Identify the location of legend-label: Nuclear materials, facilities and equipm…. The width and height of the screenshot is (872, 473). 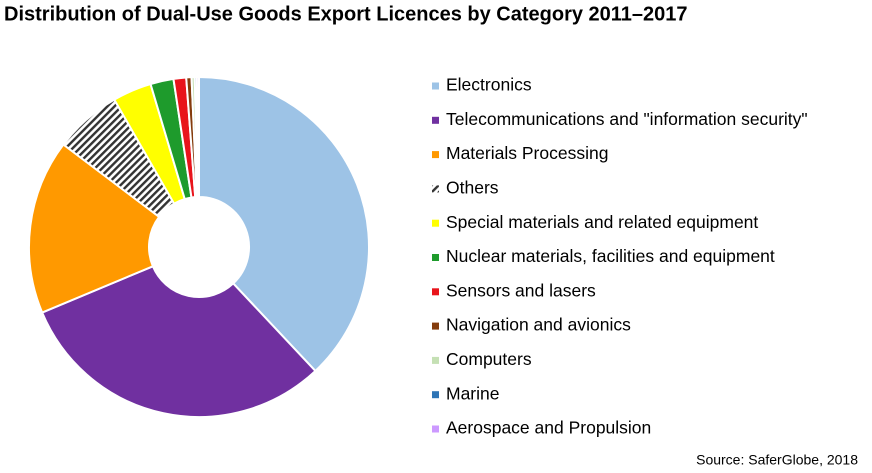
(610, 256).